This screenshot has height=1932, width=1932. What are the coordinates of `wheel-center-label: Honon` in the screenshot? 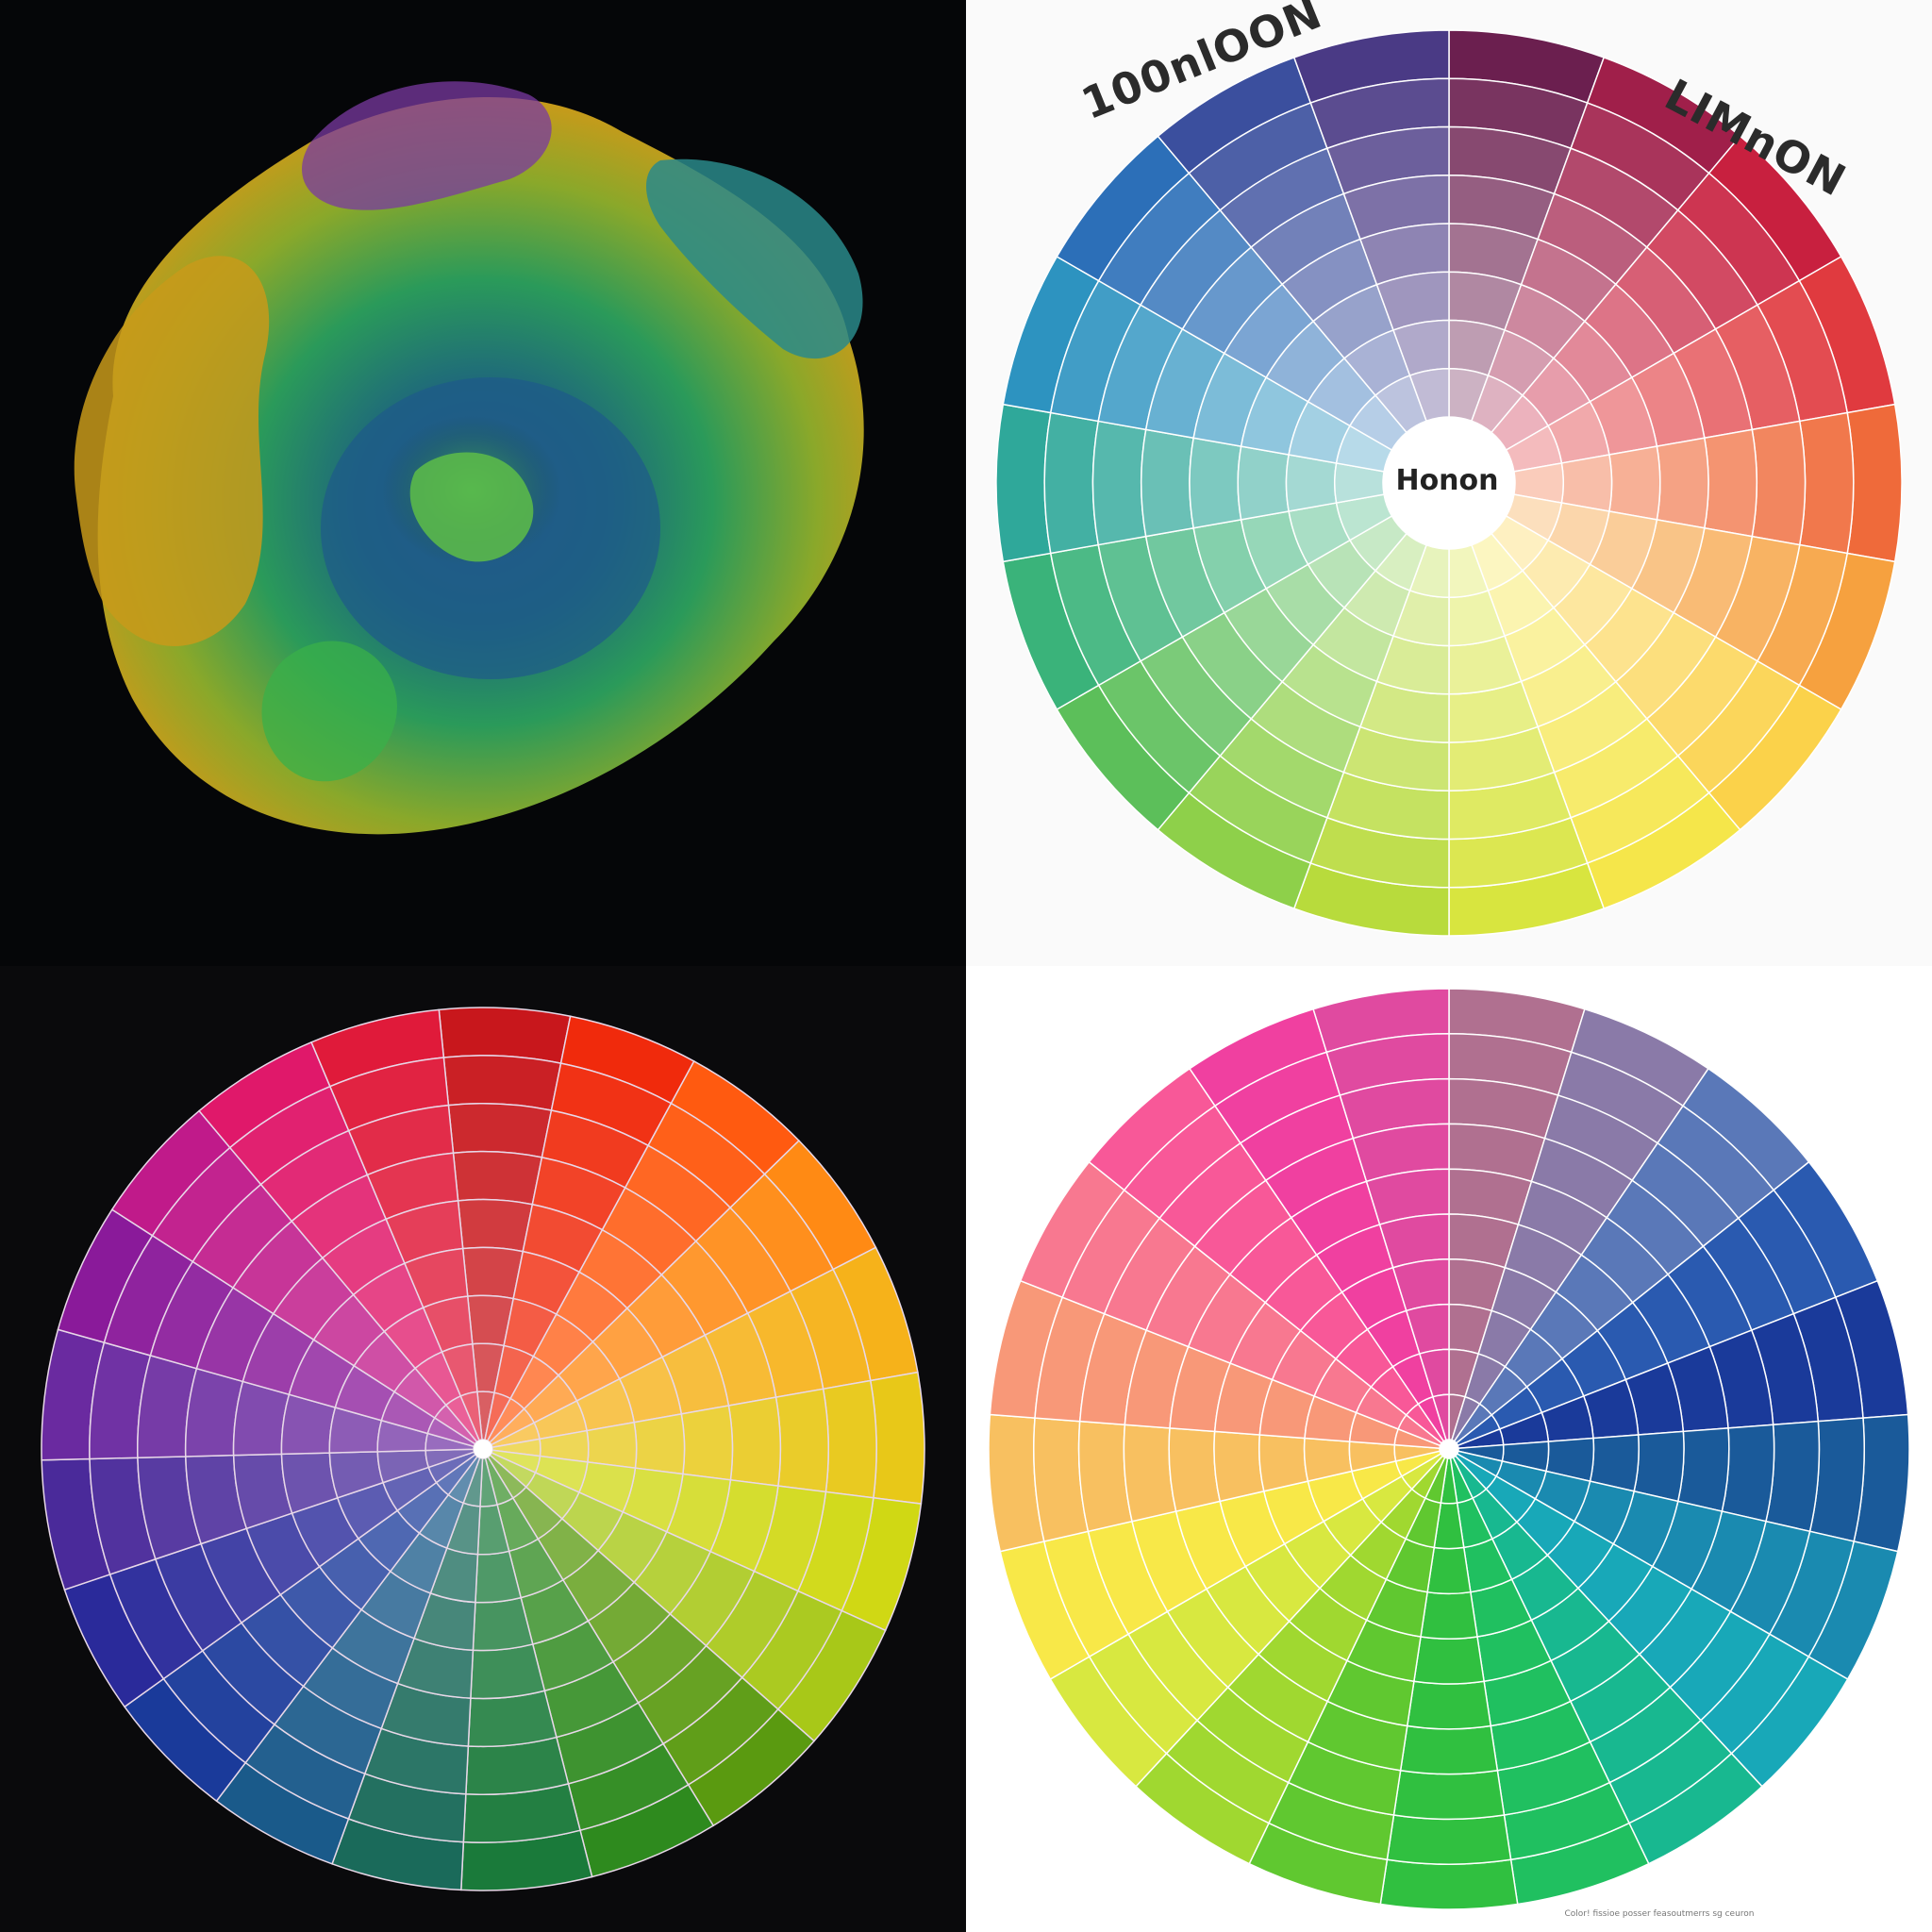 It's located at (1447, 481).